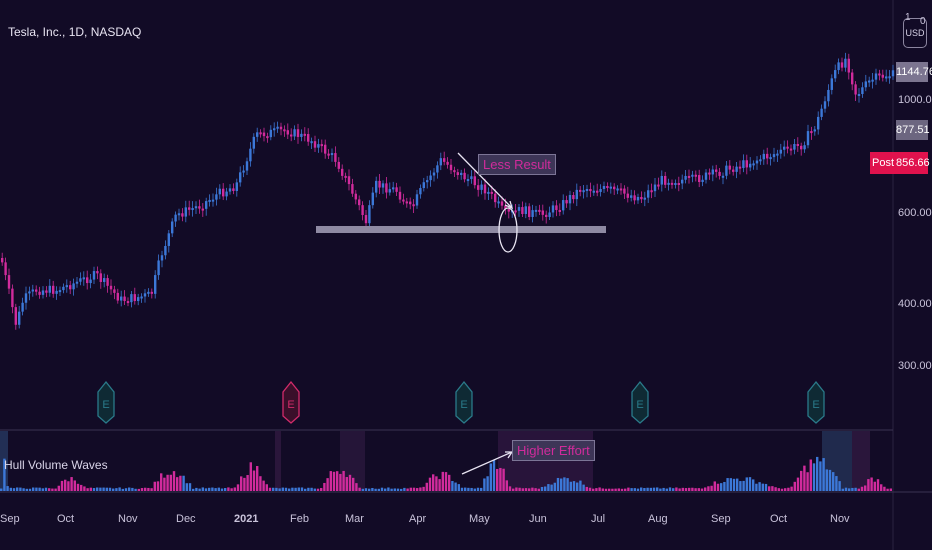  What do you see at coordinates (915, 213) in the screenshot?
I see `price-tick: 600.00` at bounding box center [915, 213].